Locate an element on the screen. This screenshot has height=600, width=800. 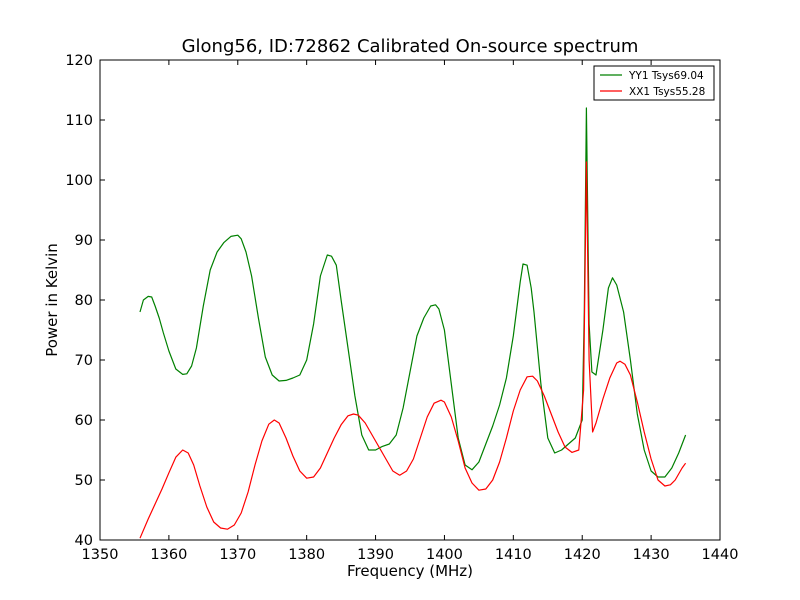
x-tick-label: 1350 is located at coordinates (100, 555).